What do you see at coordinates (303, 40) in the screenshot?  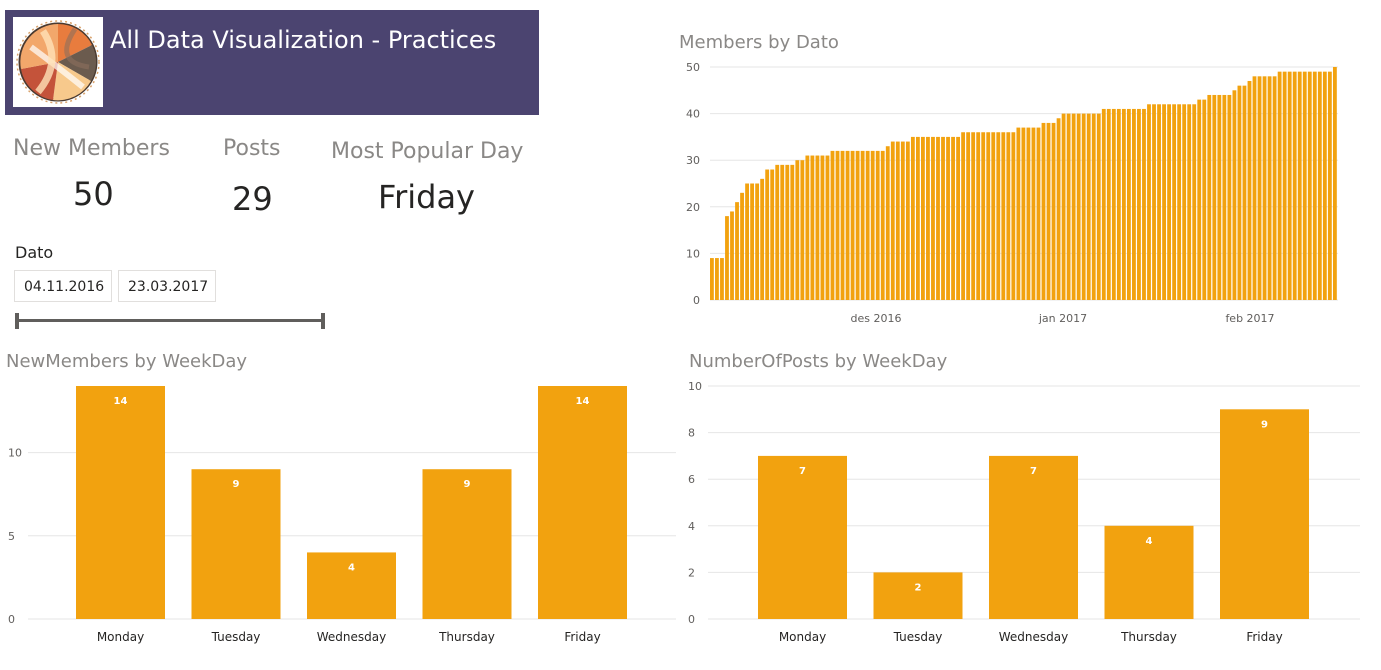 I see `page-title: All Data Visualization - Practices` at bounding box center [303, 40].